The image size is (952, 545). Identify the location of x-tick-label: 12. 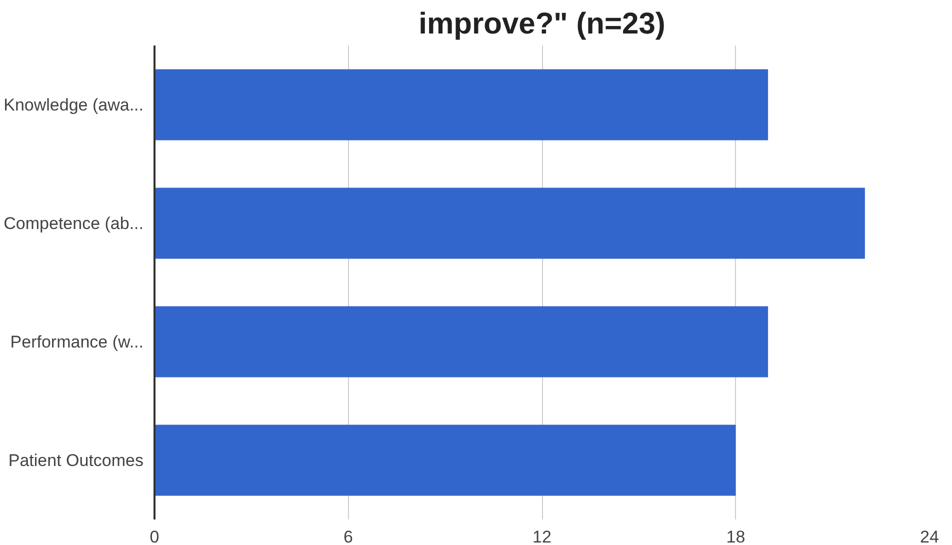
(542, 536).